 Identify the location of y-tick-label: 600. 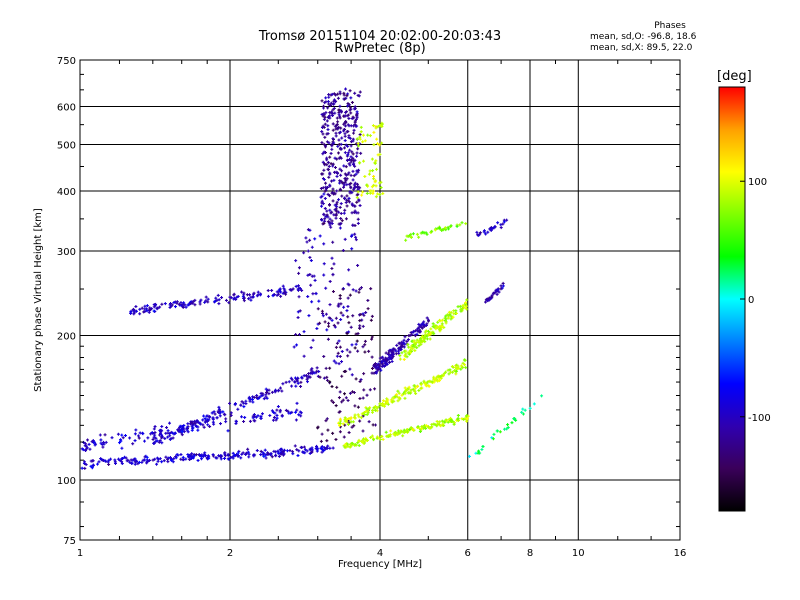
(66, 108).